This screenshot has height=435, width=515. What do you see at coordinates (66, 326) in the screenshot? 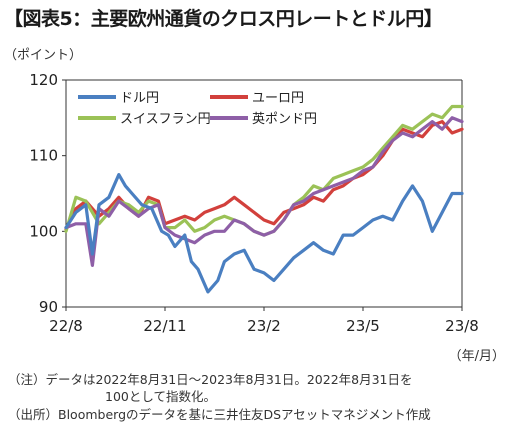
I see `x-tick-label: 22/8` at bounding box center [66, 326].